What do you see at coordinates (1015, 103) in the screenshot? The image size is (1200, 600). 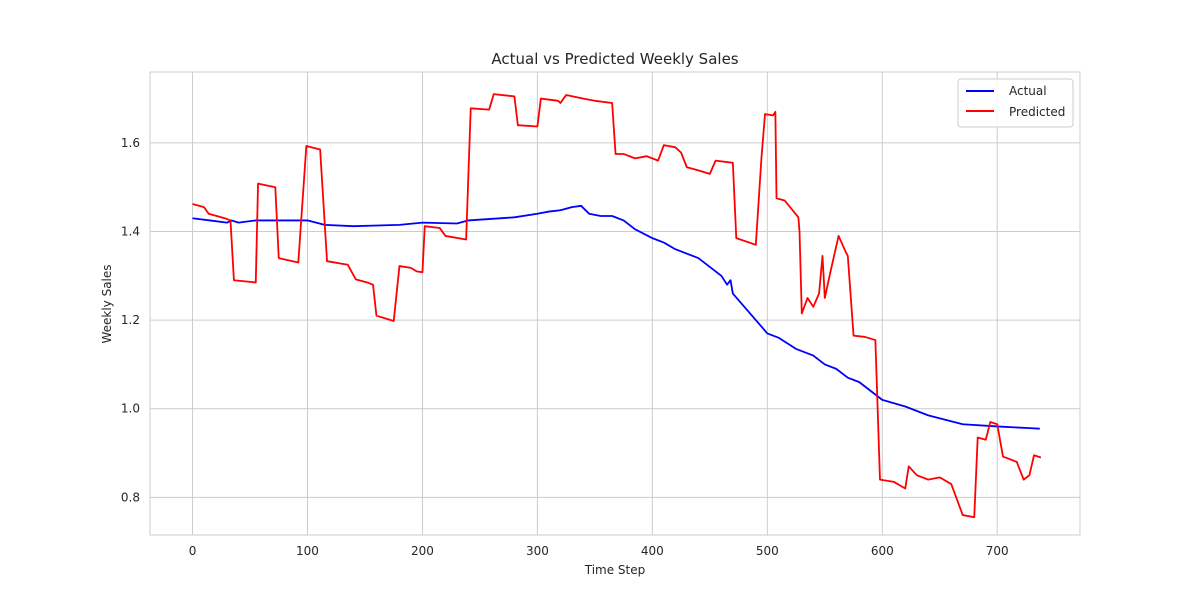 I see `legend: Actual Predicted` at bounding box center [1015, 103].